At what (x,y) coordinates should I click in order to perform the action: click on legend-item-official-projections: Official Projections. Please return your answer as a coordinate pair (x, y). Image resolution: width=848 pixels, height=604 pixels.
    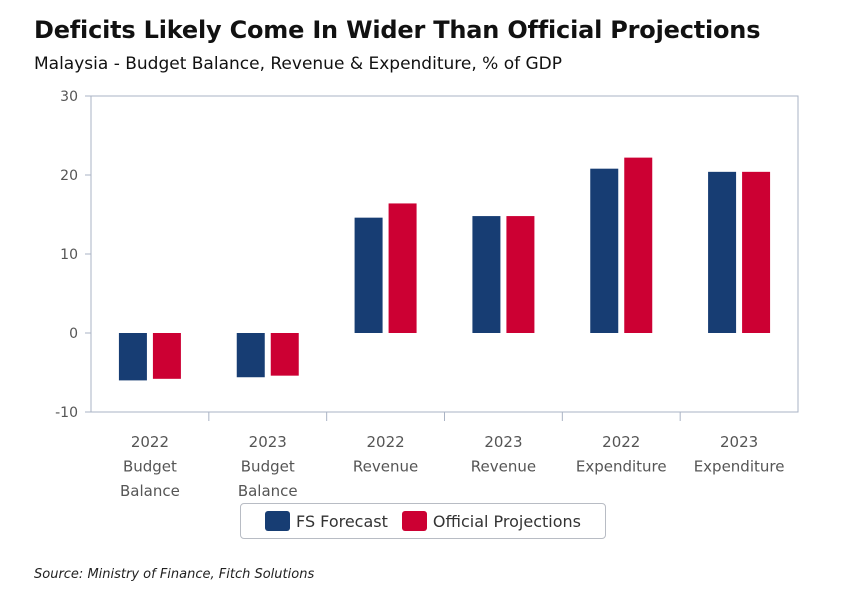
    Looking at the image, I should click on (491, 521).